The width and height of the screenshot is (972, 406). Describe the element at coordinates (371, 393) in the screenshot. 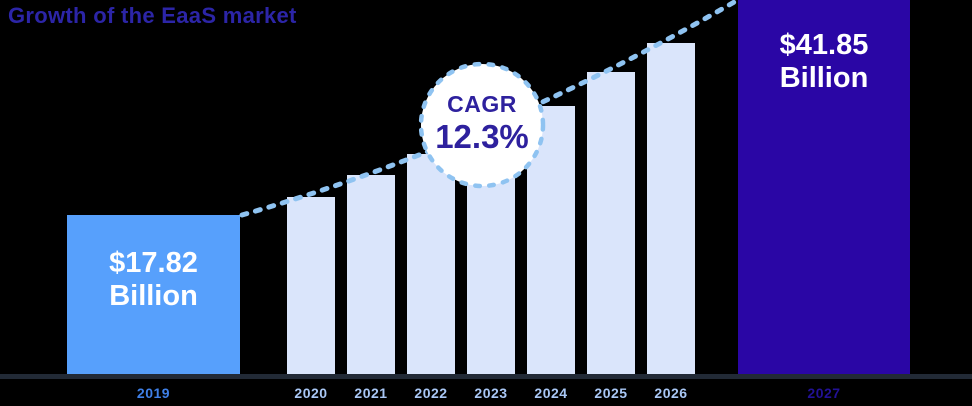

I see `year-label-2021: 2021` at that location.